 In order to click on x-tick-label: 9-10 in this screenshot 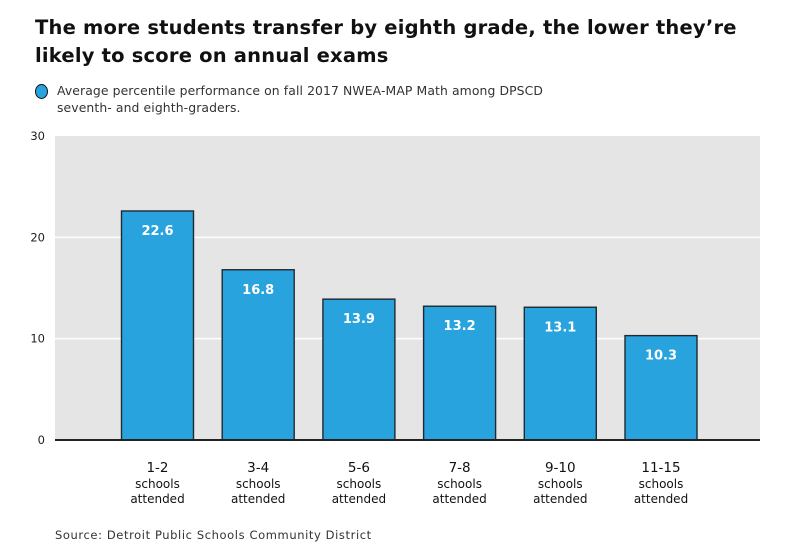, I will do `click(560, 468)`.